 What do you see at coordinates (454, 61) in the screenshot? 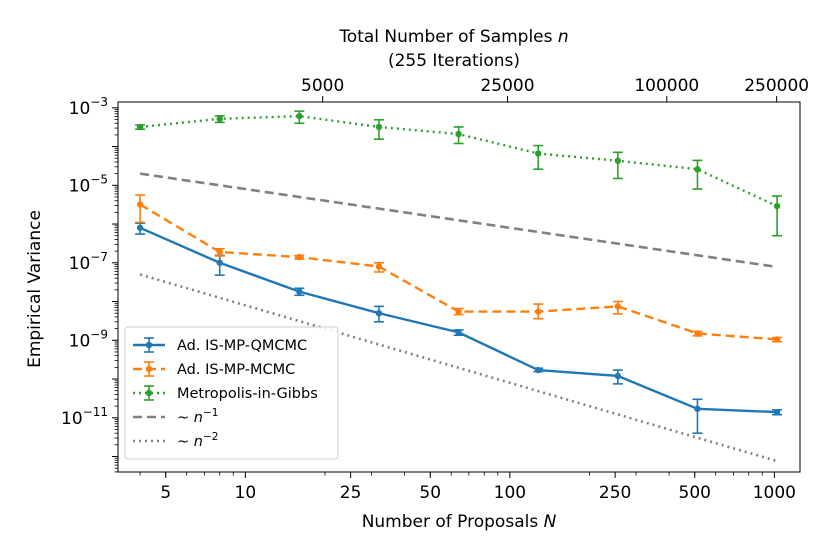
I see `top-axis-sublabel: (255 Iterations)` at bounding box center [454, 61].